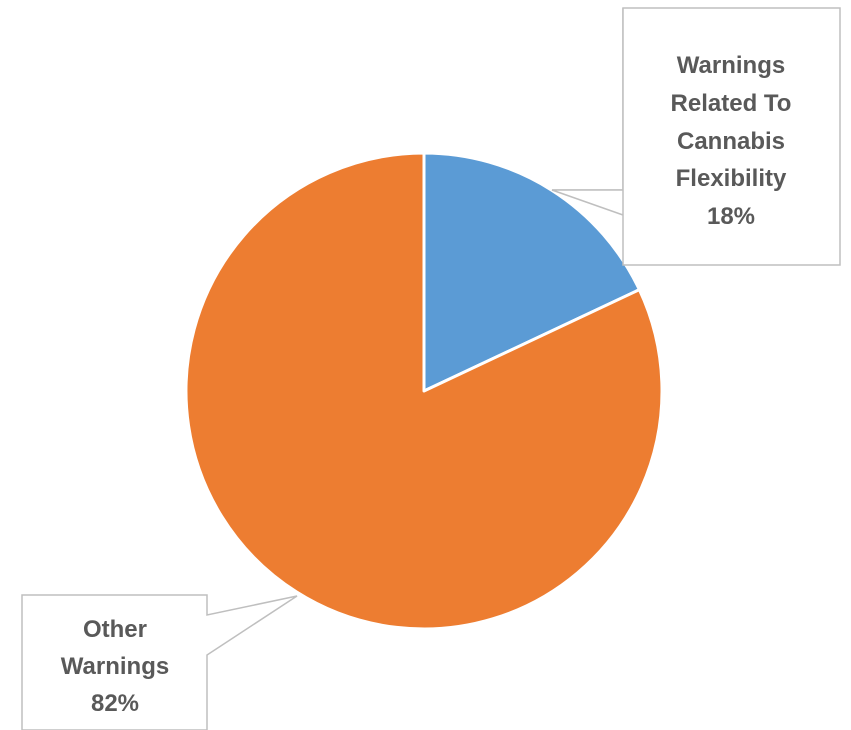  I want to click on callout-other-warnings: Other Warnings 82%, so click(159, 662).